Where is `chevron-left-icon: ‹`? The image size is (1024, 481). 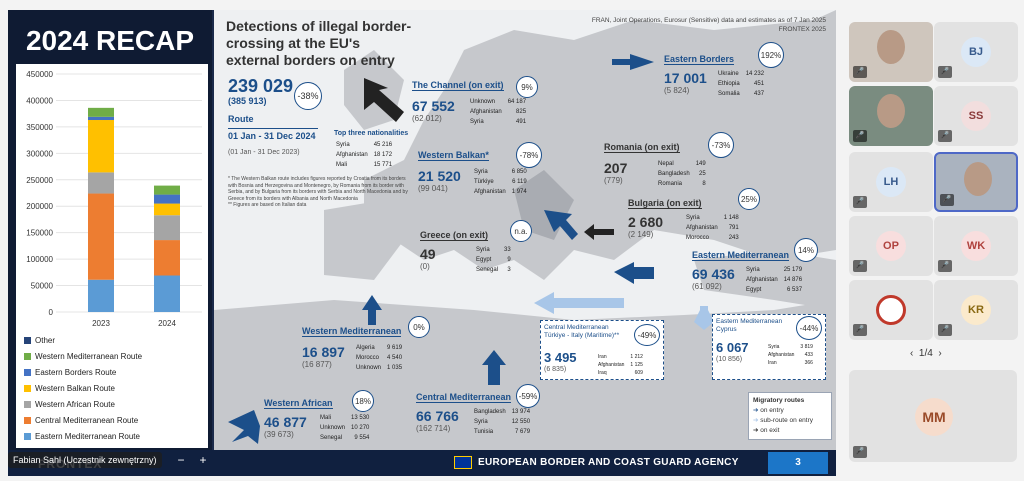
chevron-left-icon: ‹ is located at coordinates (912, 353).